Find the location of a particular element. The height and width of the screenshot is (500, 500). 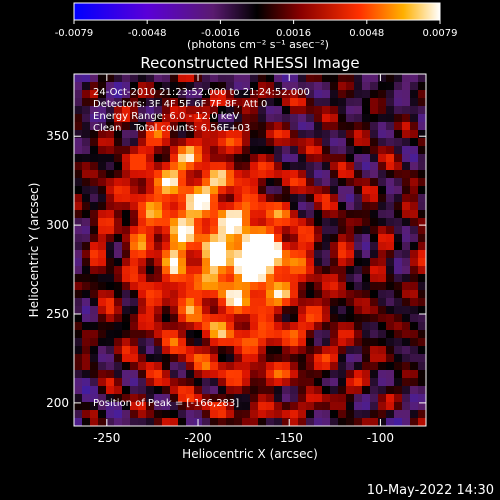

annotation-detectors: Detectors: 3F 4F 5F 6F 7F 8F, Att 0 is located at coordinates (180, 104).